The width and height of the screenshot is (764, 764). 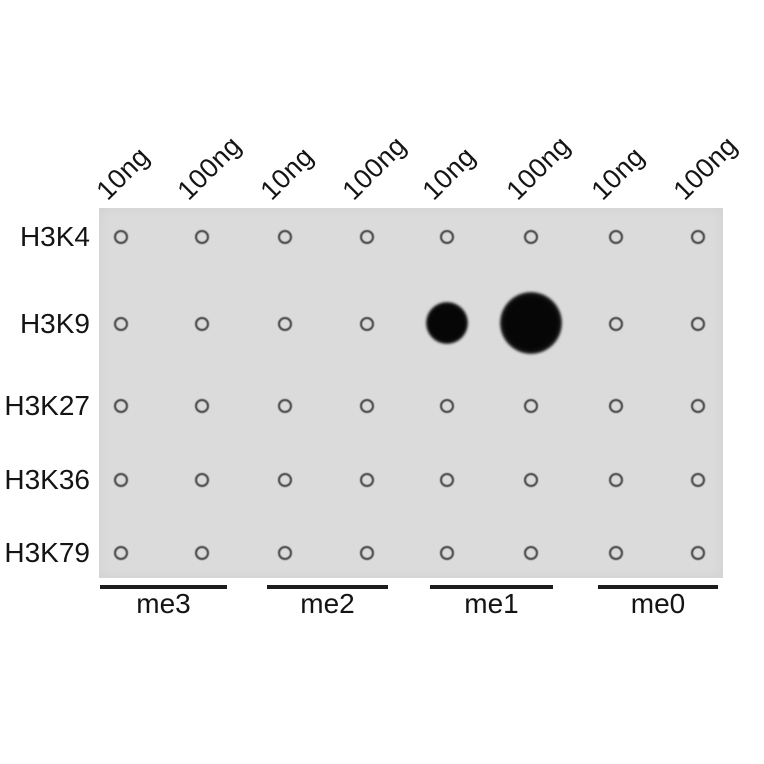 What do you see at coordinates (327, 603) in the screenshot?
I see `group-methyl-label: me2` at bounding box center [327, 603].